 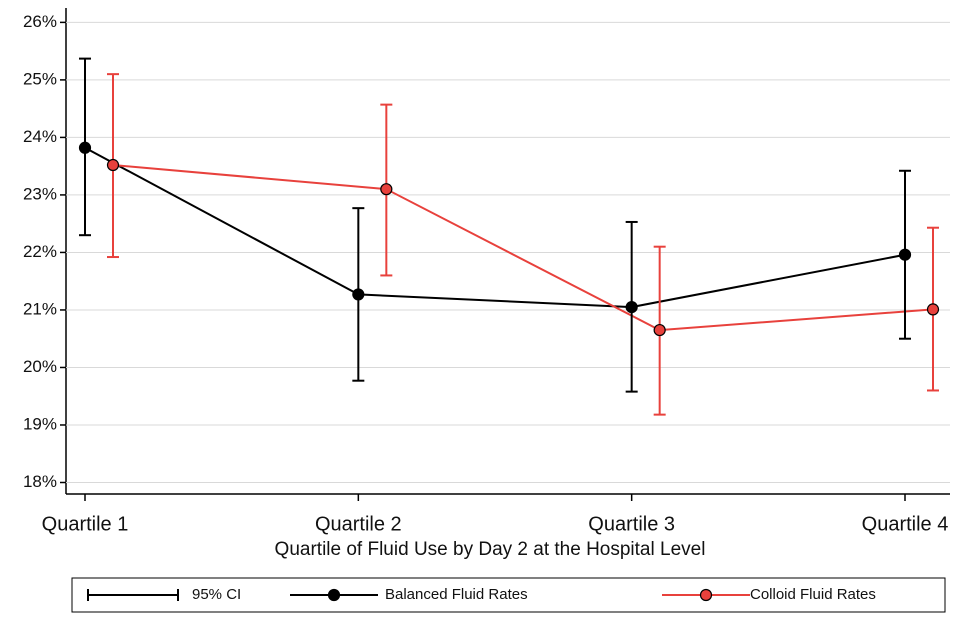 What do you see at coordinates (40, 423) in the screenshot?
I see `y-tick-label: 19%` at bounding box center [40, 423].